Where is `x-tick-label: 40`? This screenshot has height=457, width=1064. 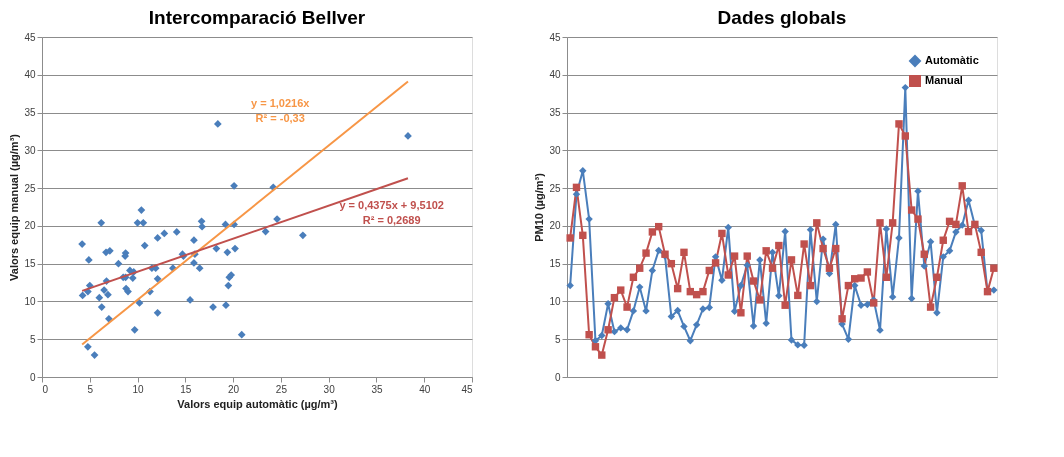 x-tick-label: 40 is located at coordinates (425, 389).